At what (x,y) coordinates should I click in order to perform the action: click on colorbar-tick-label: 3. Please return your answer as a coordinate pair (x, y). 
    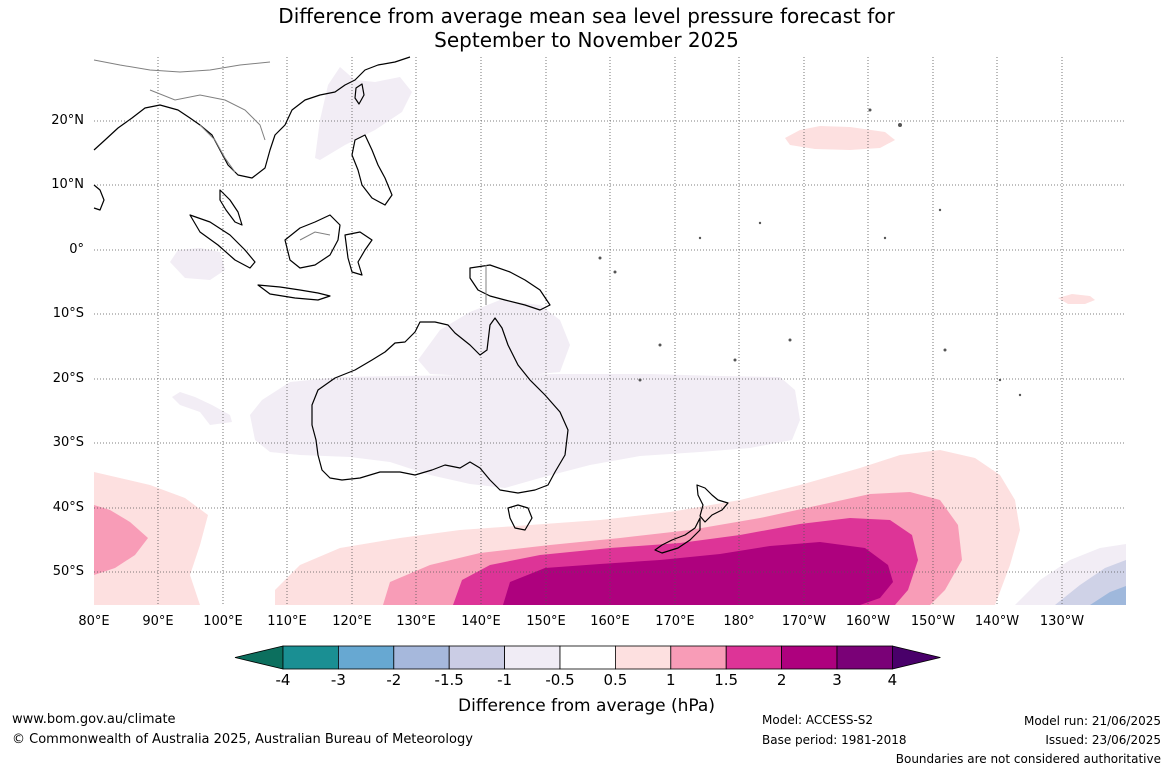
    Looking at the image, I should click on (837, 680).